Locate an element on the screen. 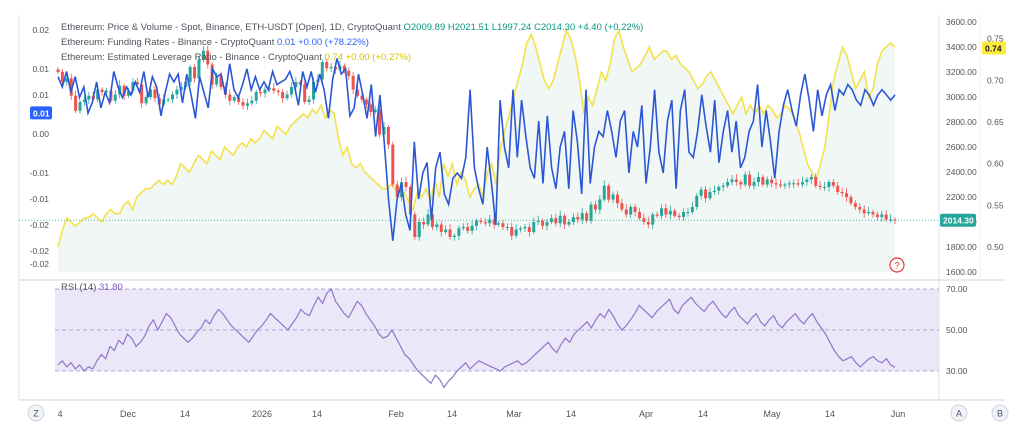 Image resolution: width=1024 pixels, height=434 pixels. help-icon is located at coordinates (897, 265).